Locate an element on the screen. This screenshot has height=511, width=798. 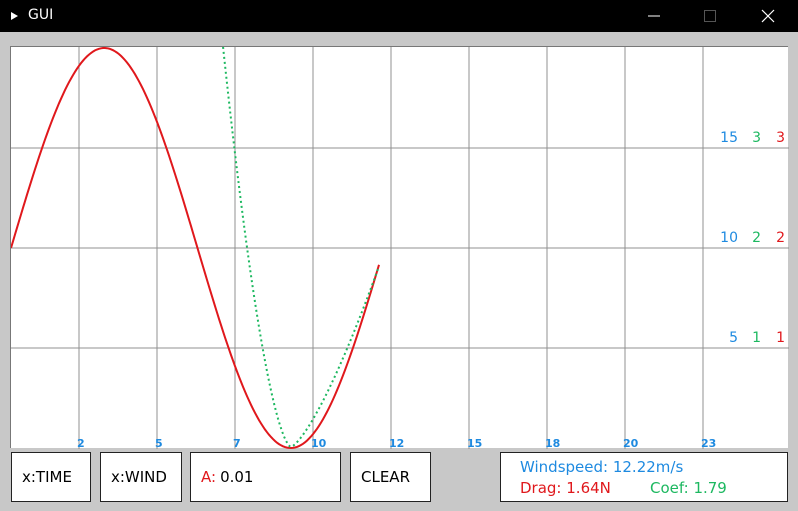
close-icon is located at coordinates (768, 16).